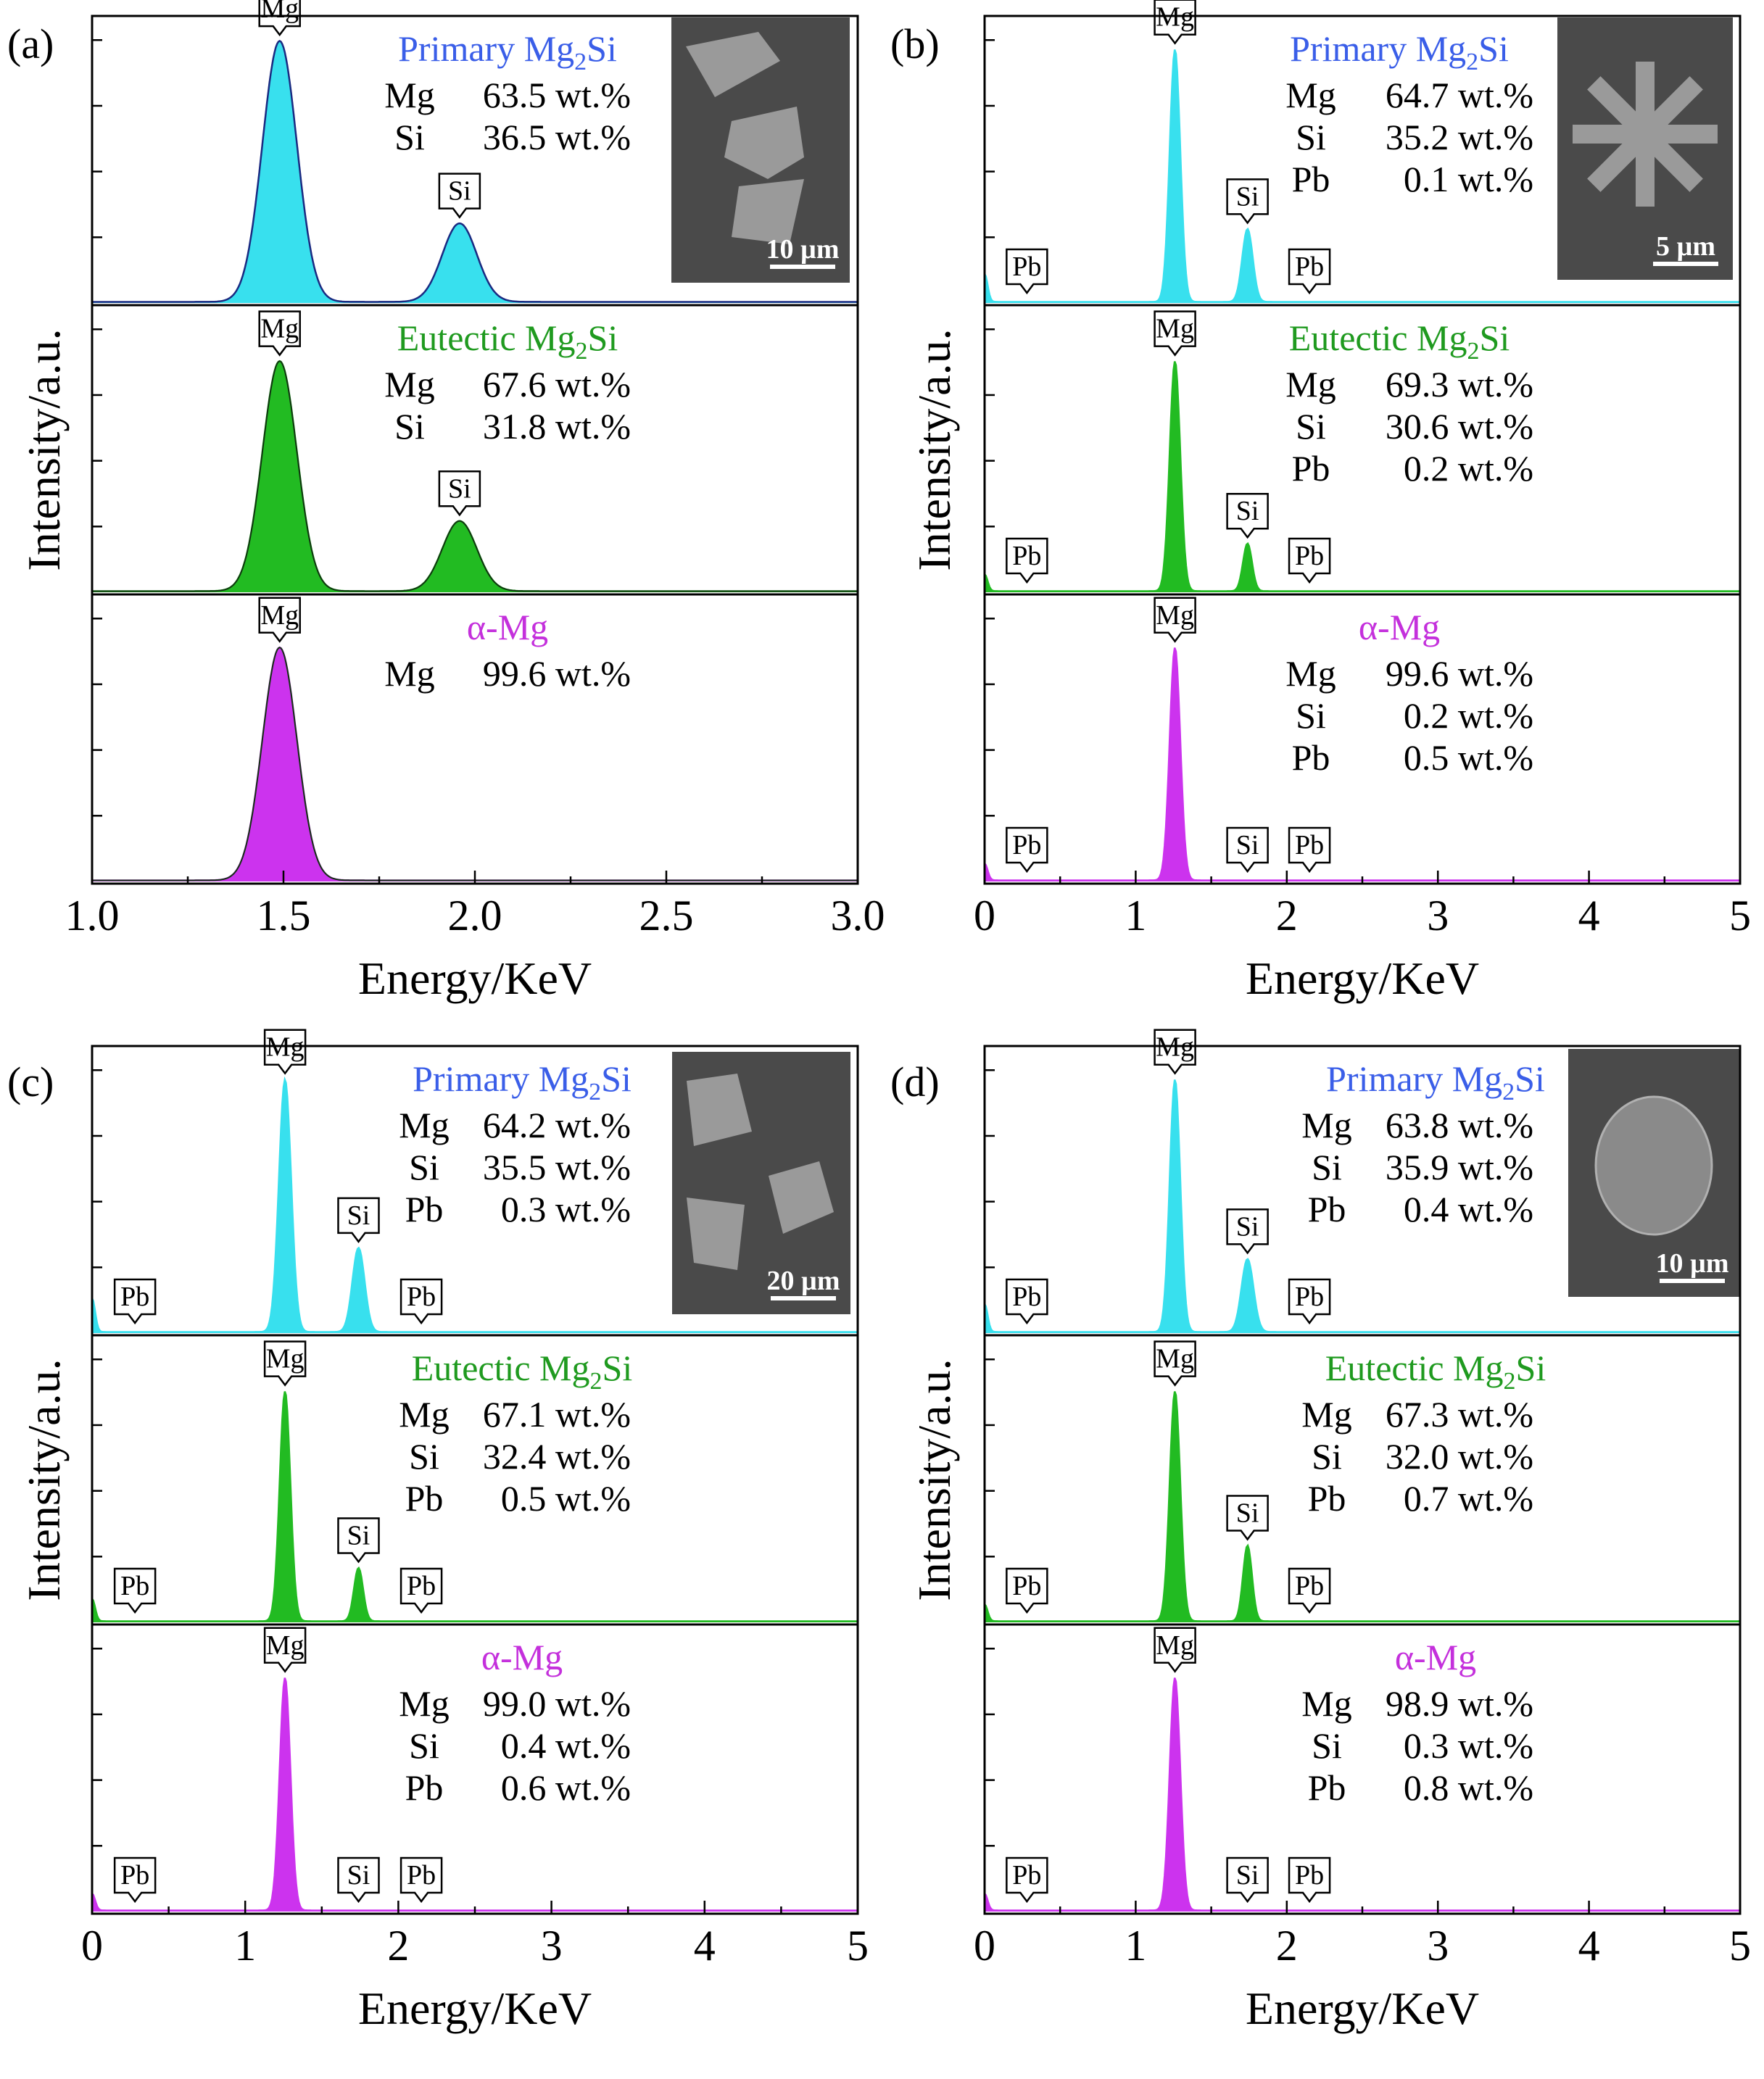 The image size is (1764, 2079). I want to click on phase-title: α-Mg, so click(1399, 627).